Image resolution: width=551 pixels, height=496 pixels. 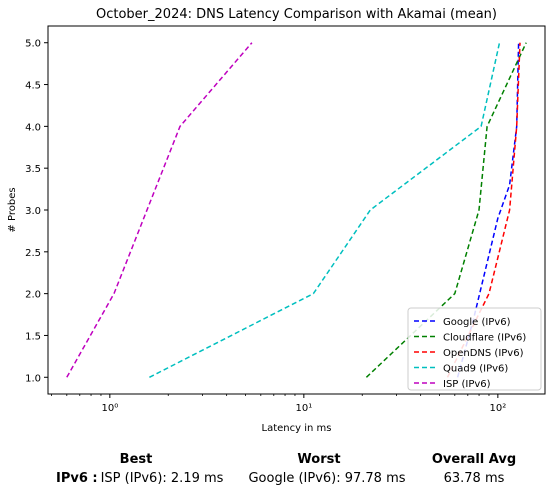 What do you see at coordinates (303, 408) in the screenshot?
I see `x-tick-label: 10¹` at bounding box center [303, 408].